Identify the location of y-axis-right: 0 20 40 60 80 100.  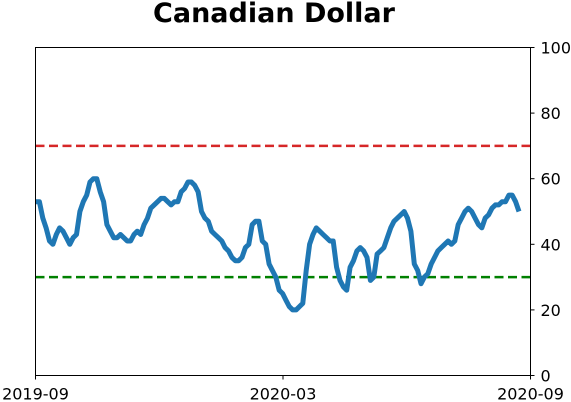
(550, 212).